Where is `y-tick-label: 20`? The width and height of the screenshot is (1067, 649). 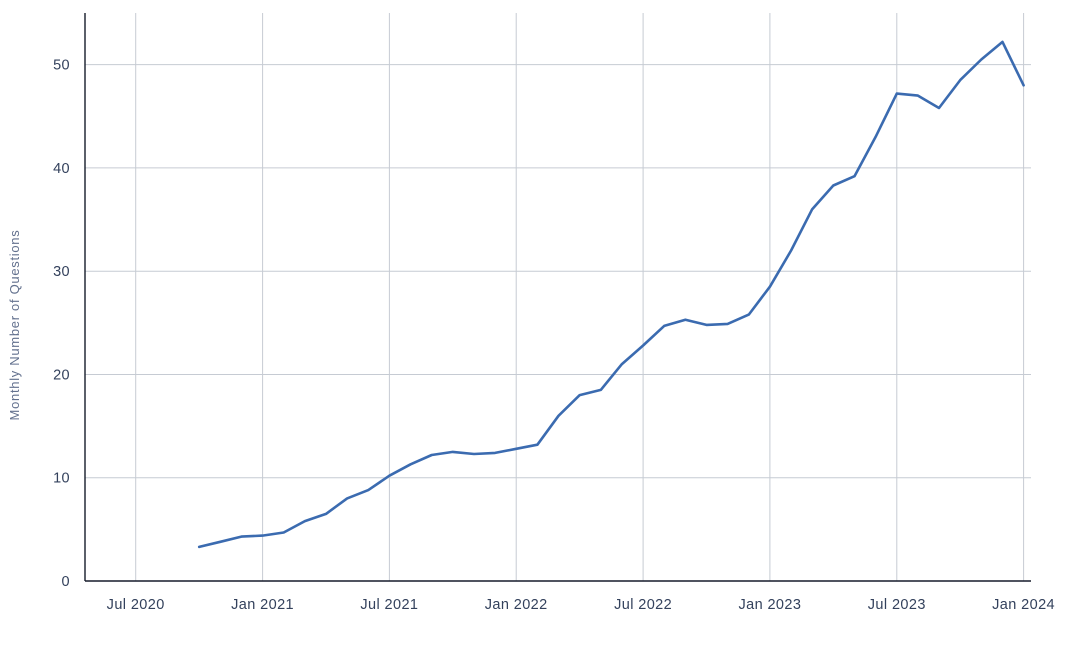 y-tick-label: 20 is located at coordinates (61, 376).